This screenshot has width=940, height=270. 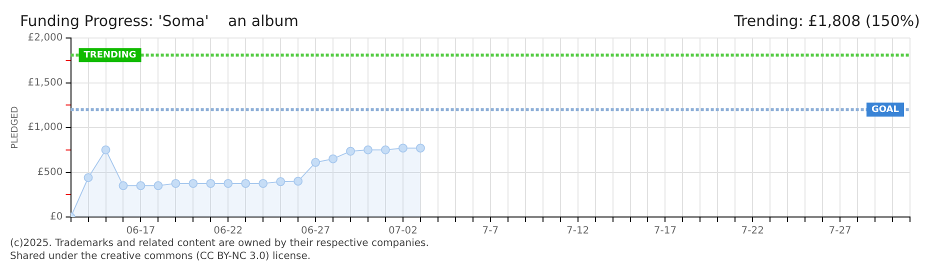 I want to click on chart-title: Funding Progress: 'Soma' an album, so click(x=159, y=21).